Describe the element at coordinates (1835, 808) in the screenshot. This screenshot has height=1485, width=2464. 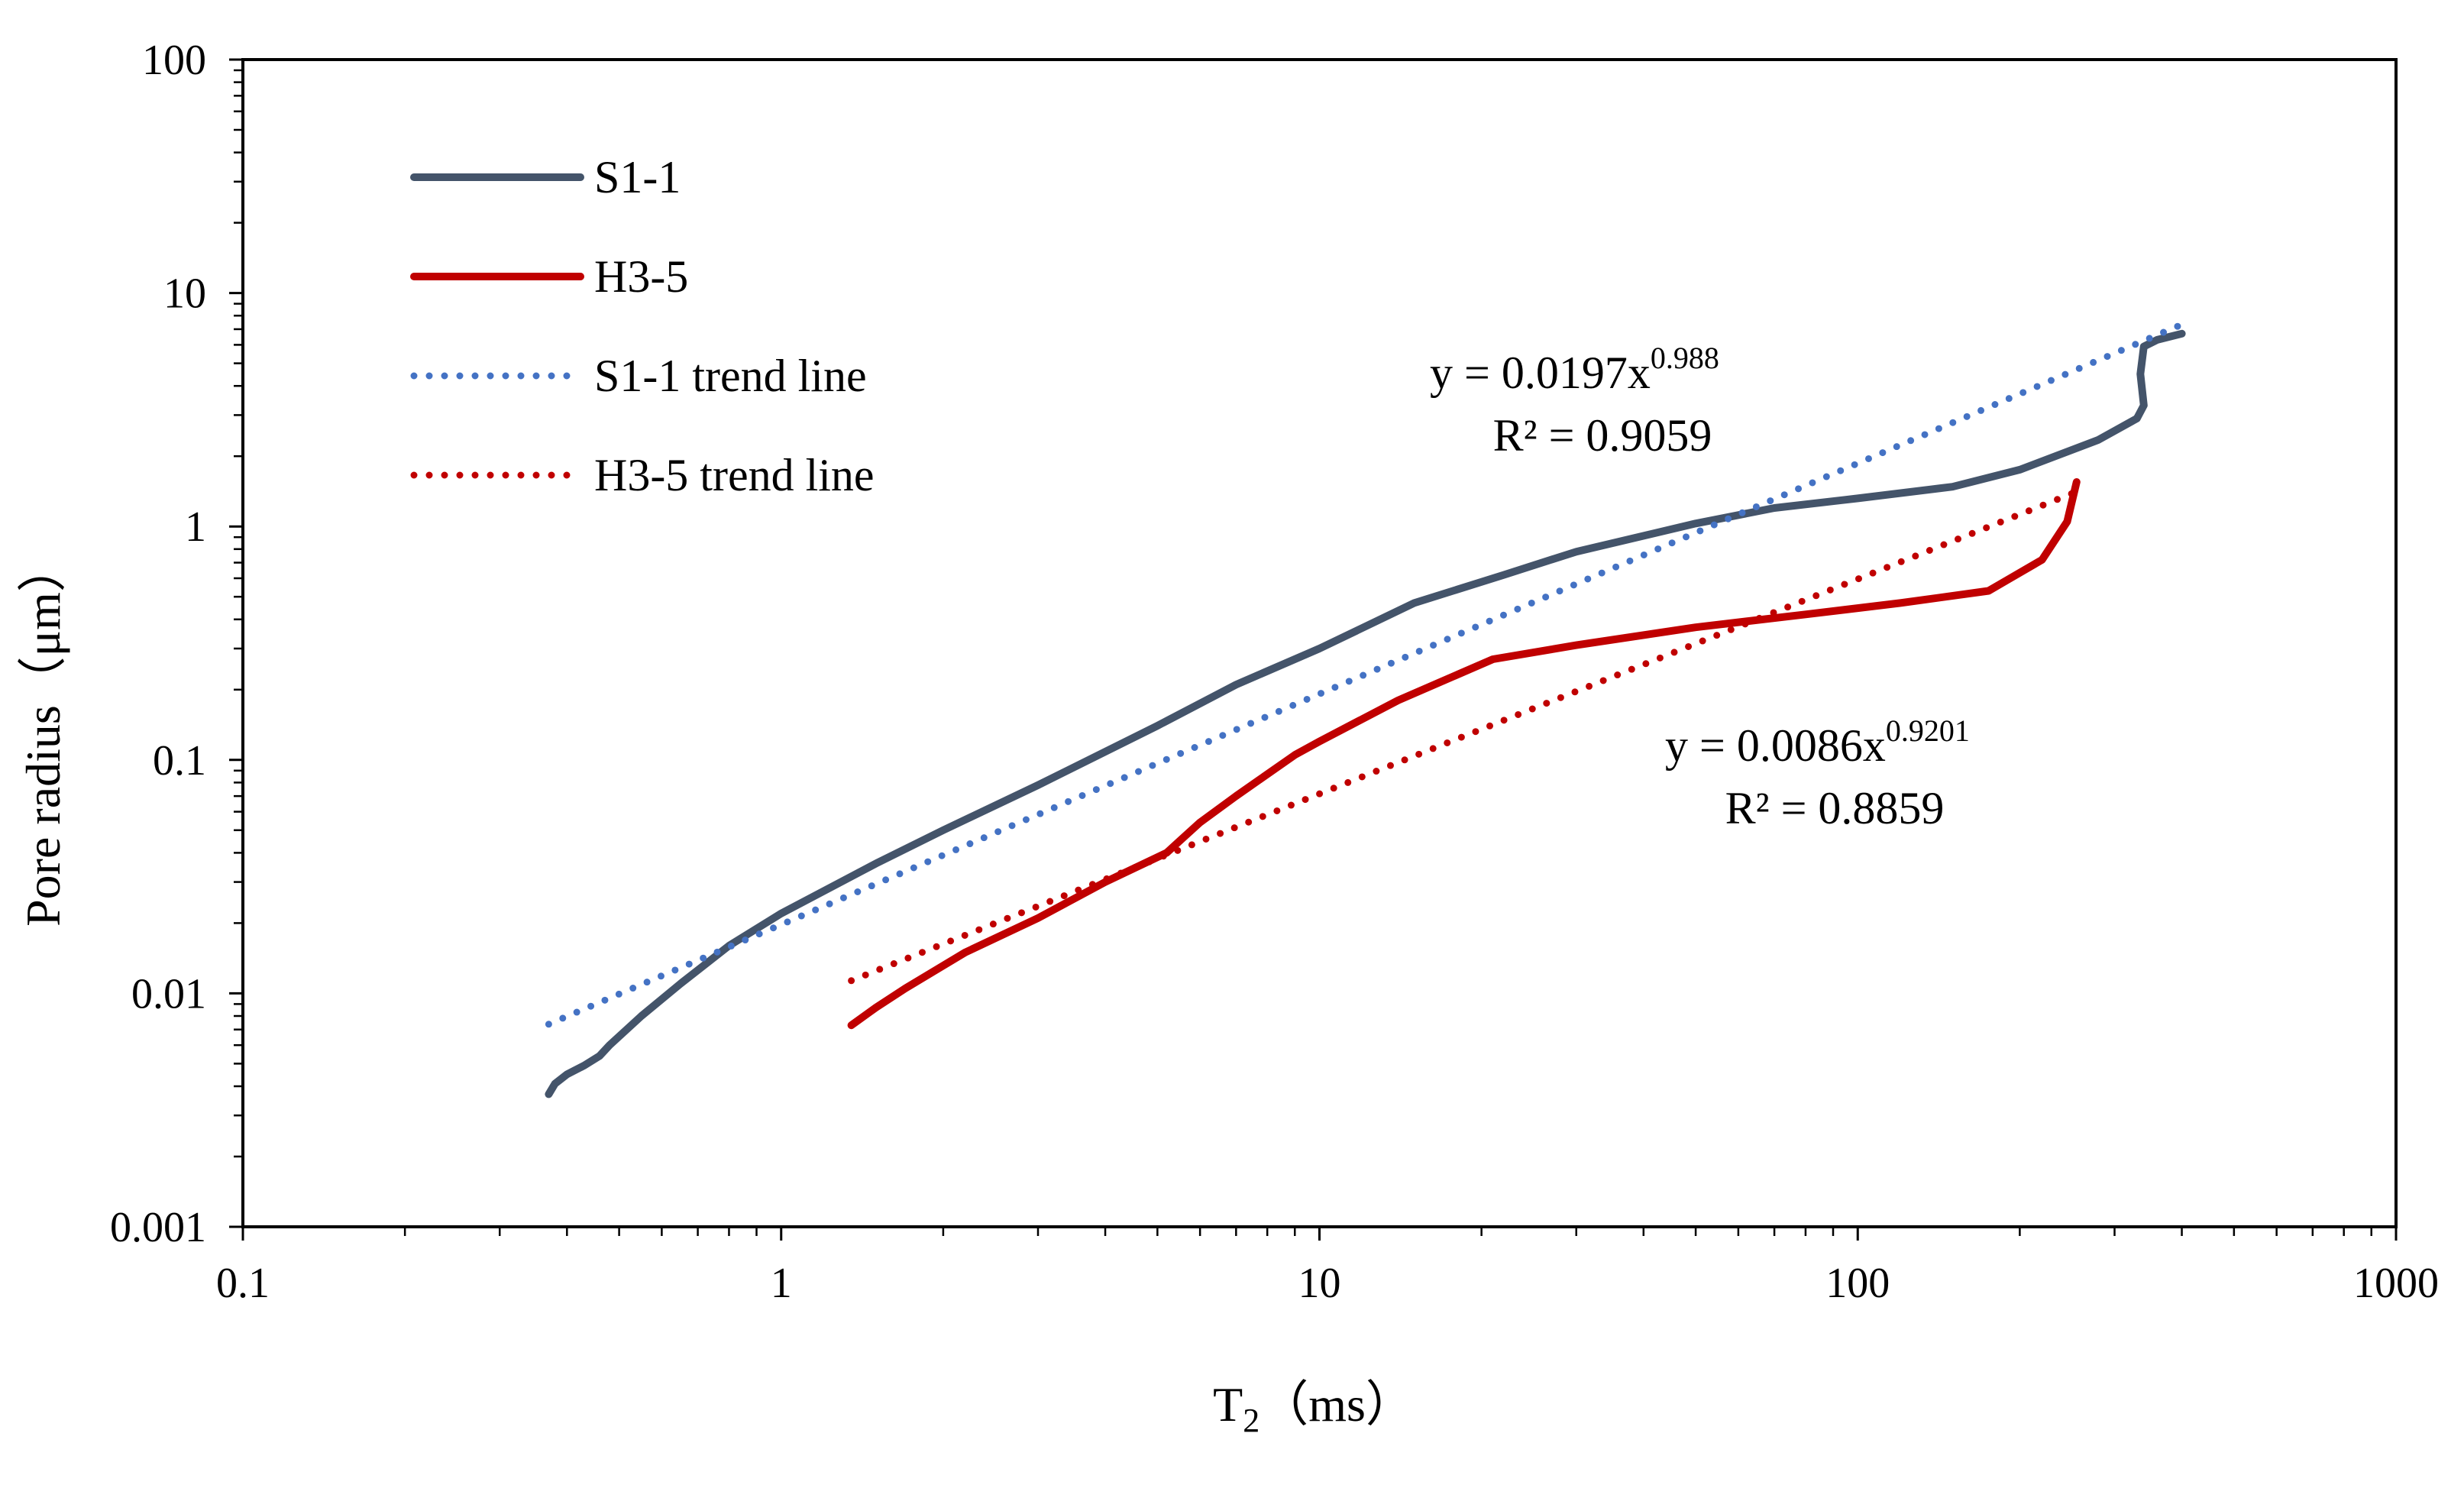
I see `r-squared-h3: R² = 0.8859` at that location.